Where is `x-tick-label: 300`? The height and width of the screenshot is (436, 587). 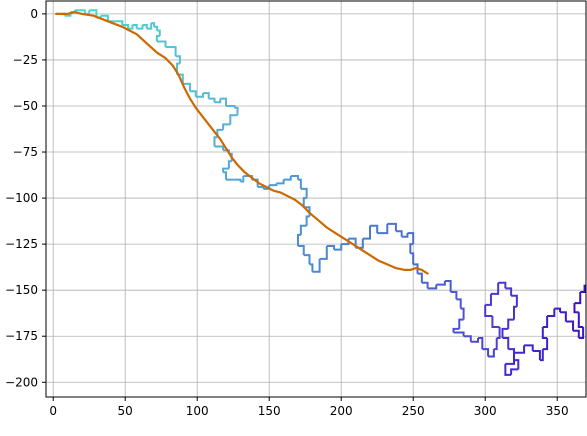 x-tick-label: 300 is located at coordinates (485, 411).